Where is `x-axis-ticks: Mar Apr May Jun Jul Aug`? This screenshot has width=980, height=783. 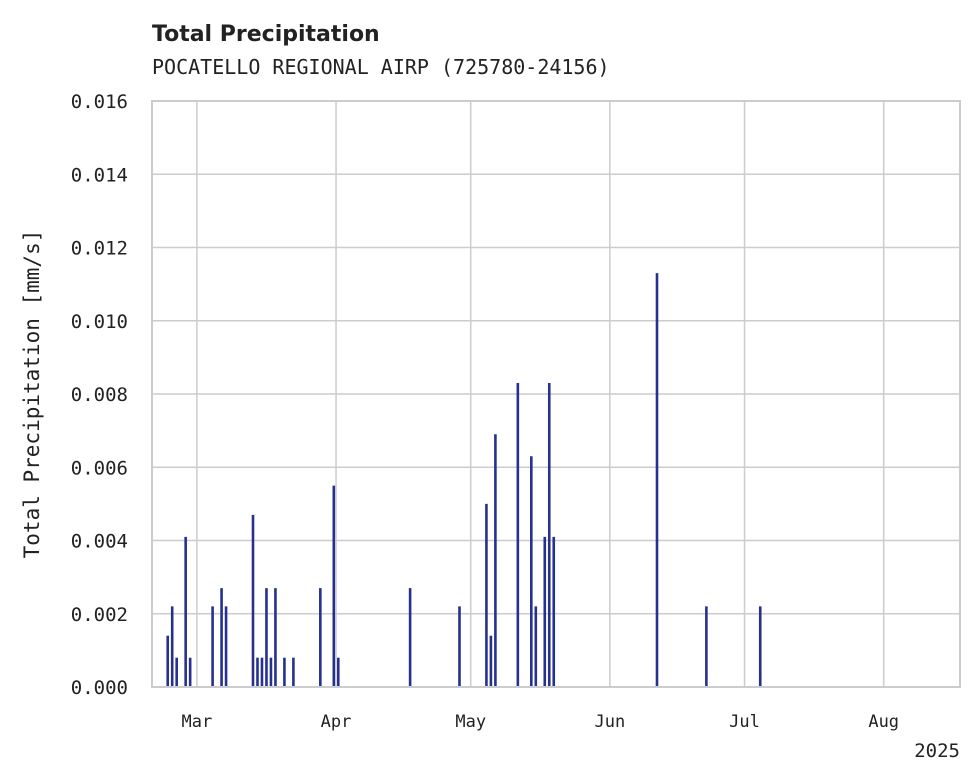
x-axis-ticks: Mar Apr May Jun Jul Aug is located at coordinates (541, 722).